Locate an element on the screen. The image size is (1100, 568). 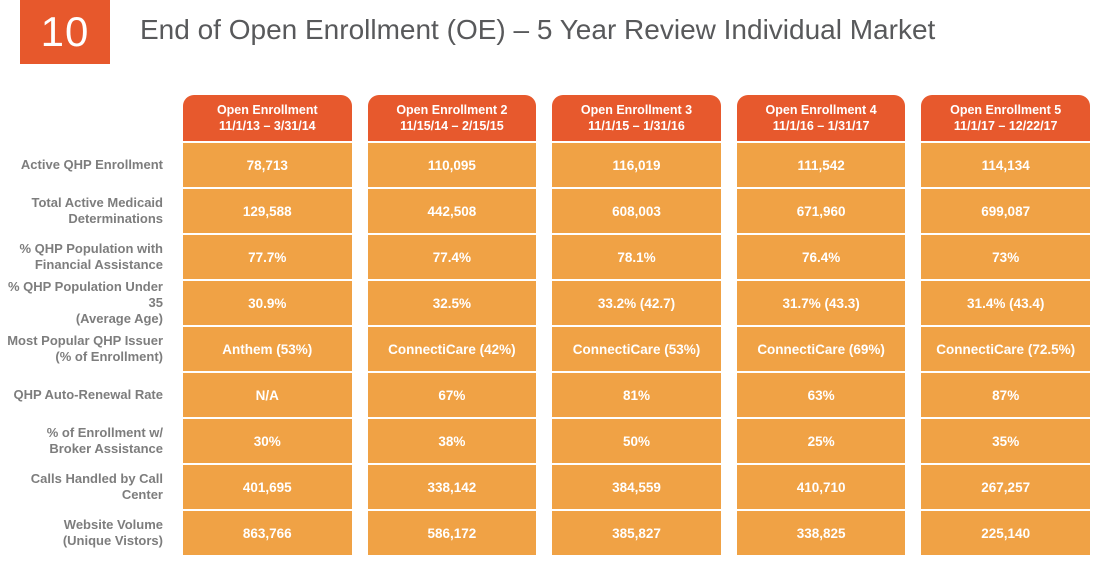
table-cell: 87% is located at coordinates (1005, 395).